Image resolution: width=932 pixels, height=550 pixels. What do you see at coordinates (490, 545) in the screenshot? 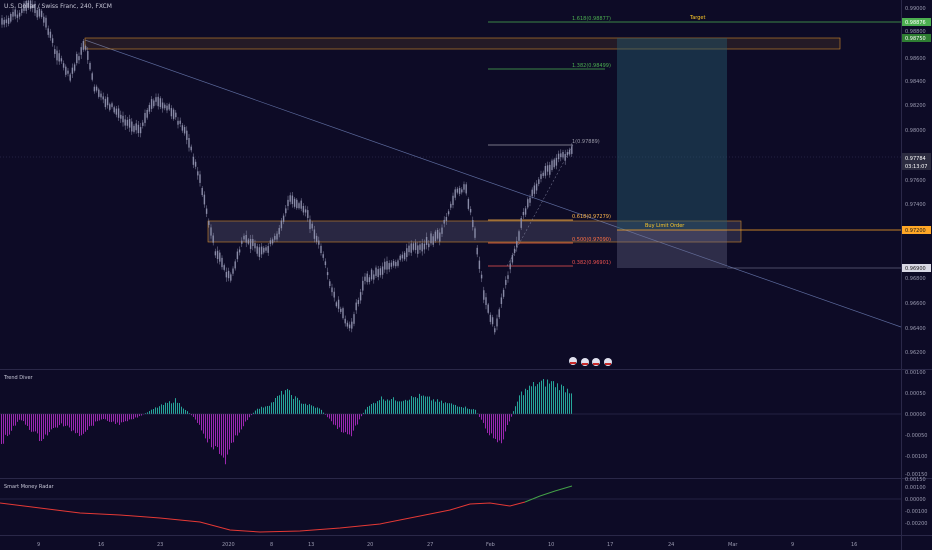
I see `time-label: Feb` at bounding box center [490, 545].